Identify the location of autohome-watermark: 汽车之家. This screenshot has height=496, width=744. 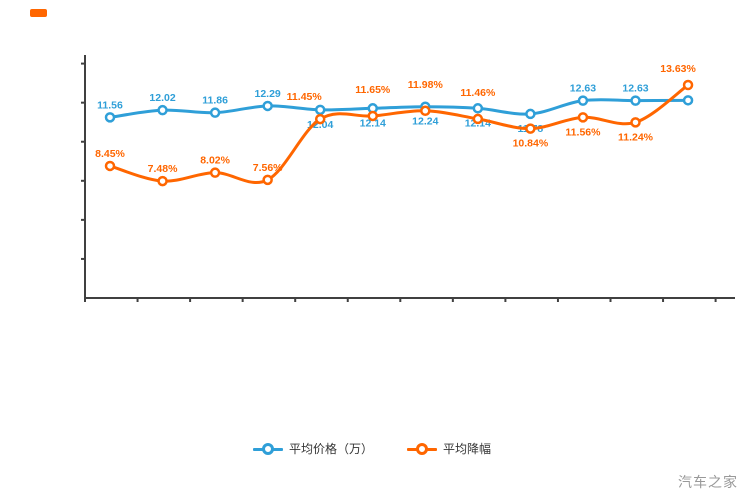
(708, 482).